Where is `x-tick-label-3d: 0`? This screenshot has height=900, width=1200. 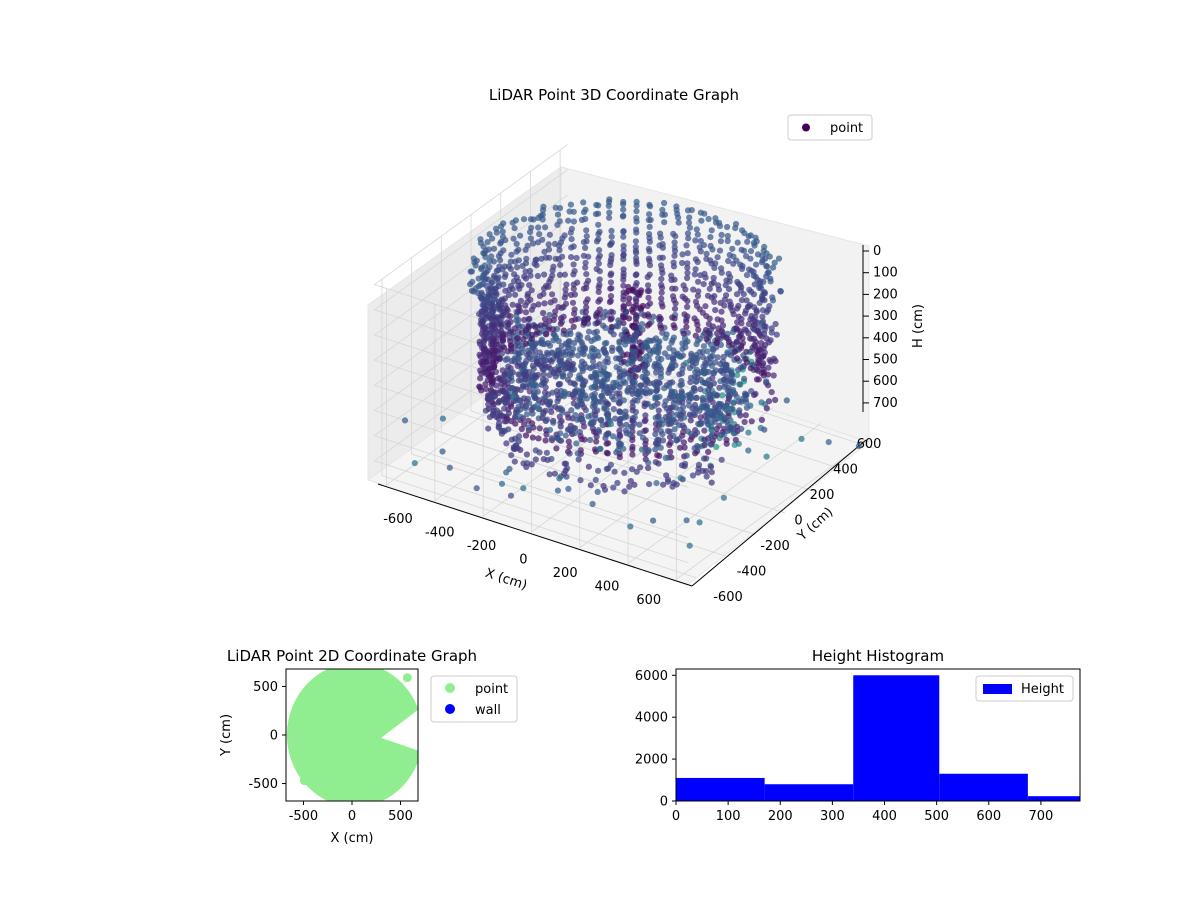
x-tick-label-3d: 0 is located at coordinates (523, 560).